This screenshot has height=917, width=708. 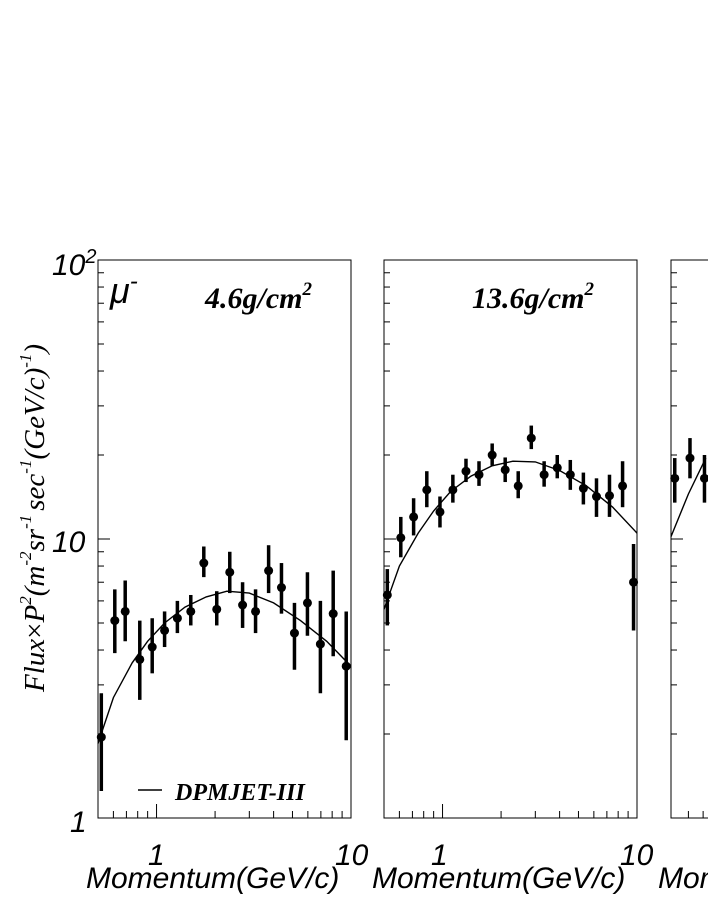 I want to click on svg-text: Flux×P2(m-2sr-1sec-1(GeV/c)-1), so click(x=33, y=518).